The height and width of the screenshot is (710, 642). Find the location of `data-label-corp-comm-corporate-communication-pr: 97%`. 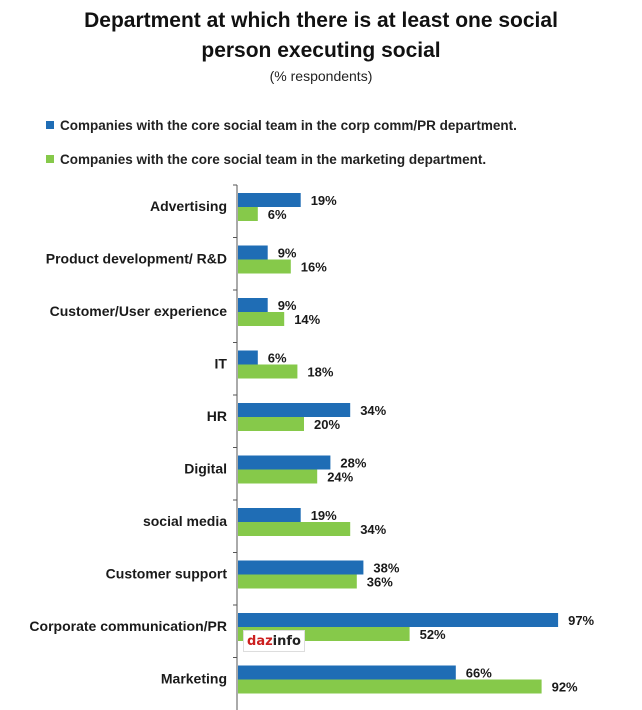

data-label-corp-comm-corporate-communication-pr: 97% is located at coordinates (581, 620).